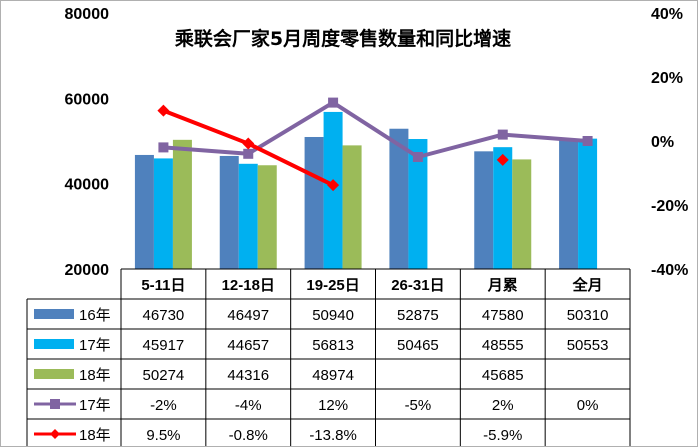 The height and width of the screenshot is (447, 698). What do you see at coordinates (333, 435) in the screenshot?
I see `table-cell: -13.8%` at bounding box center [333, 435].